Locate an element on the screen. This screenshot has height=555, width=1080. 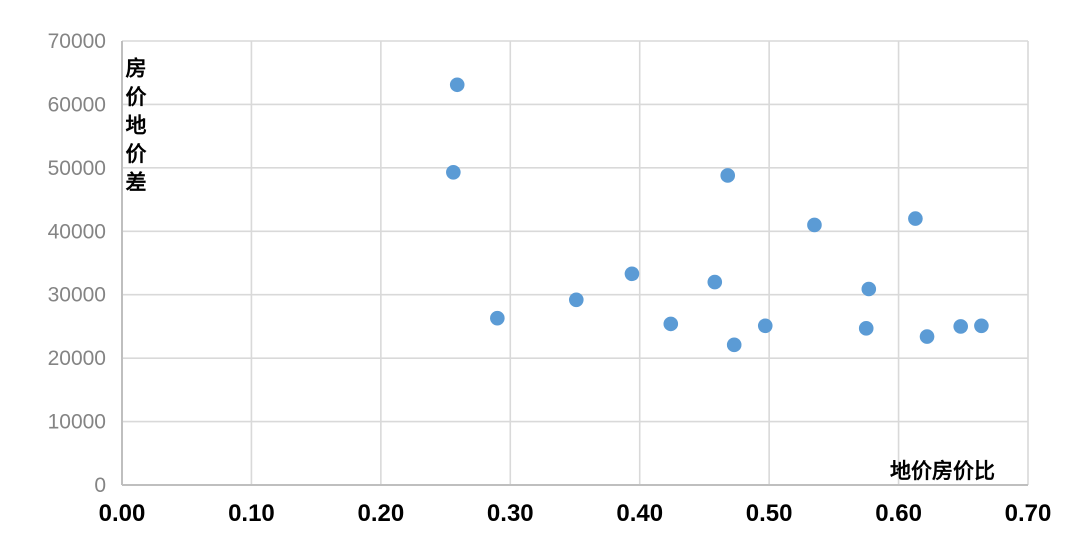
x-tick-label: 0.10 is located at coordinates (251, 513).